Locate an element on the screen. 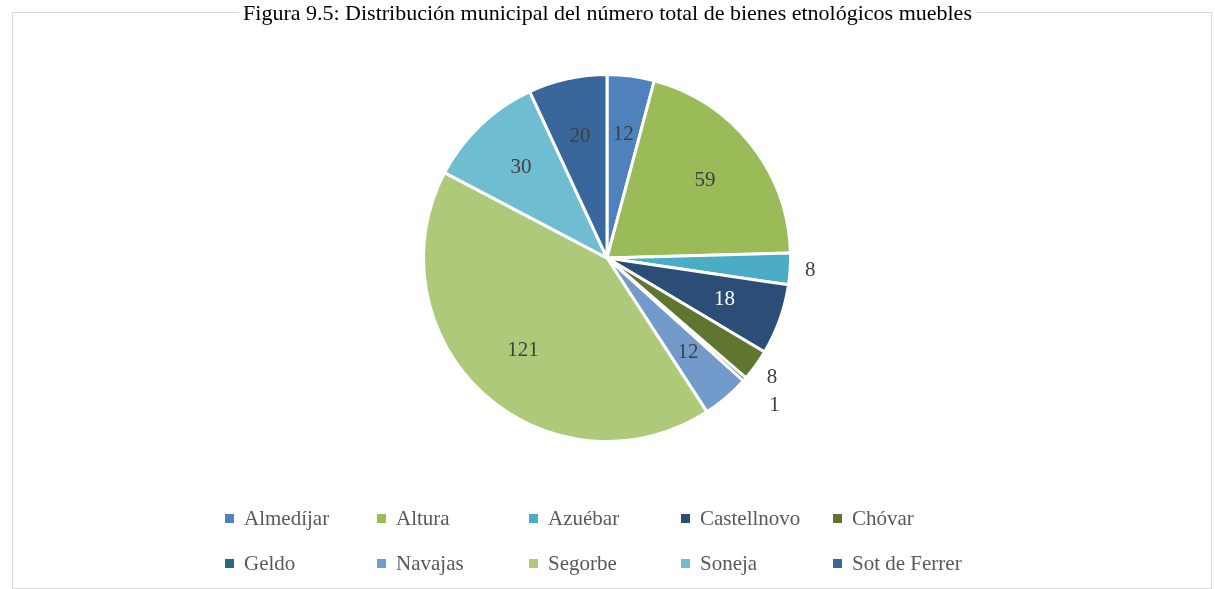  legend-label: Sot de Ferrer is located at coordinates (907, 563).